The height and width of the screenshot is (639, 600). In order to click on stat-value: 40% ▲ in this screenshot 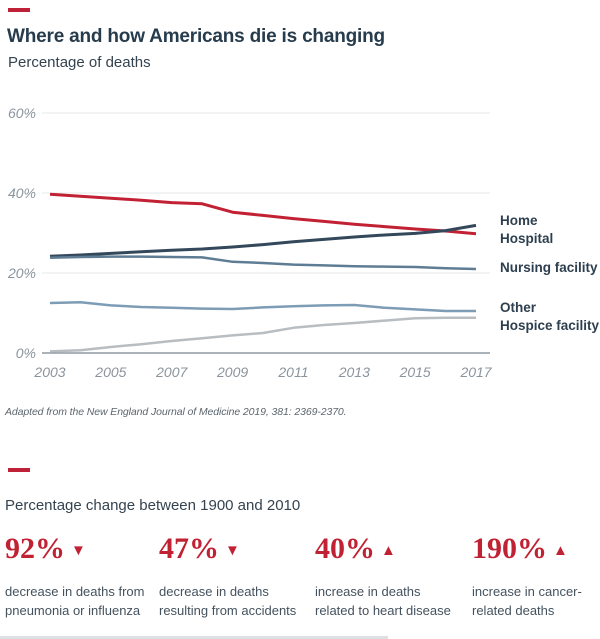, I will do `click(384, 551)`.